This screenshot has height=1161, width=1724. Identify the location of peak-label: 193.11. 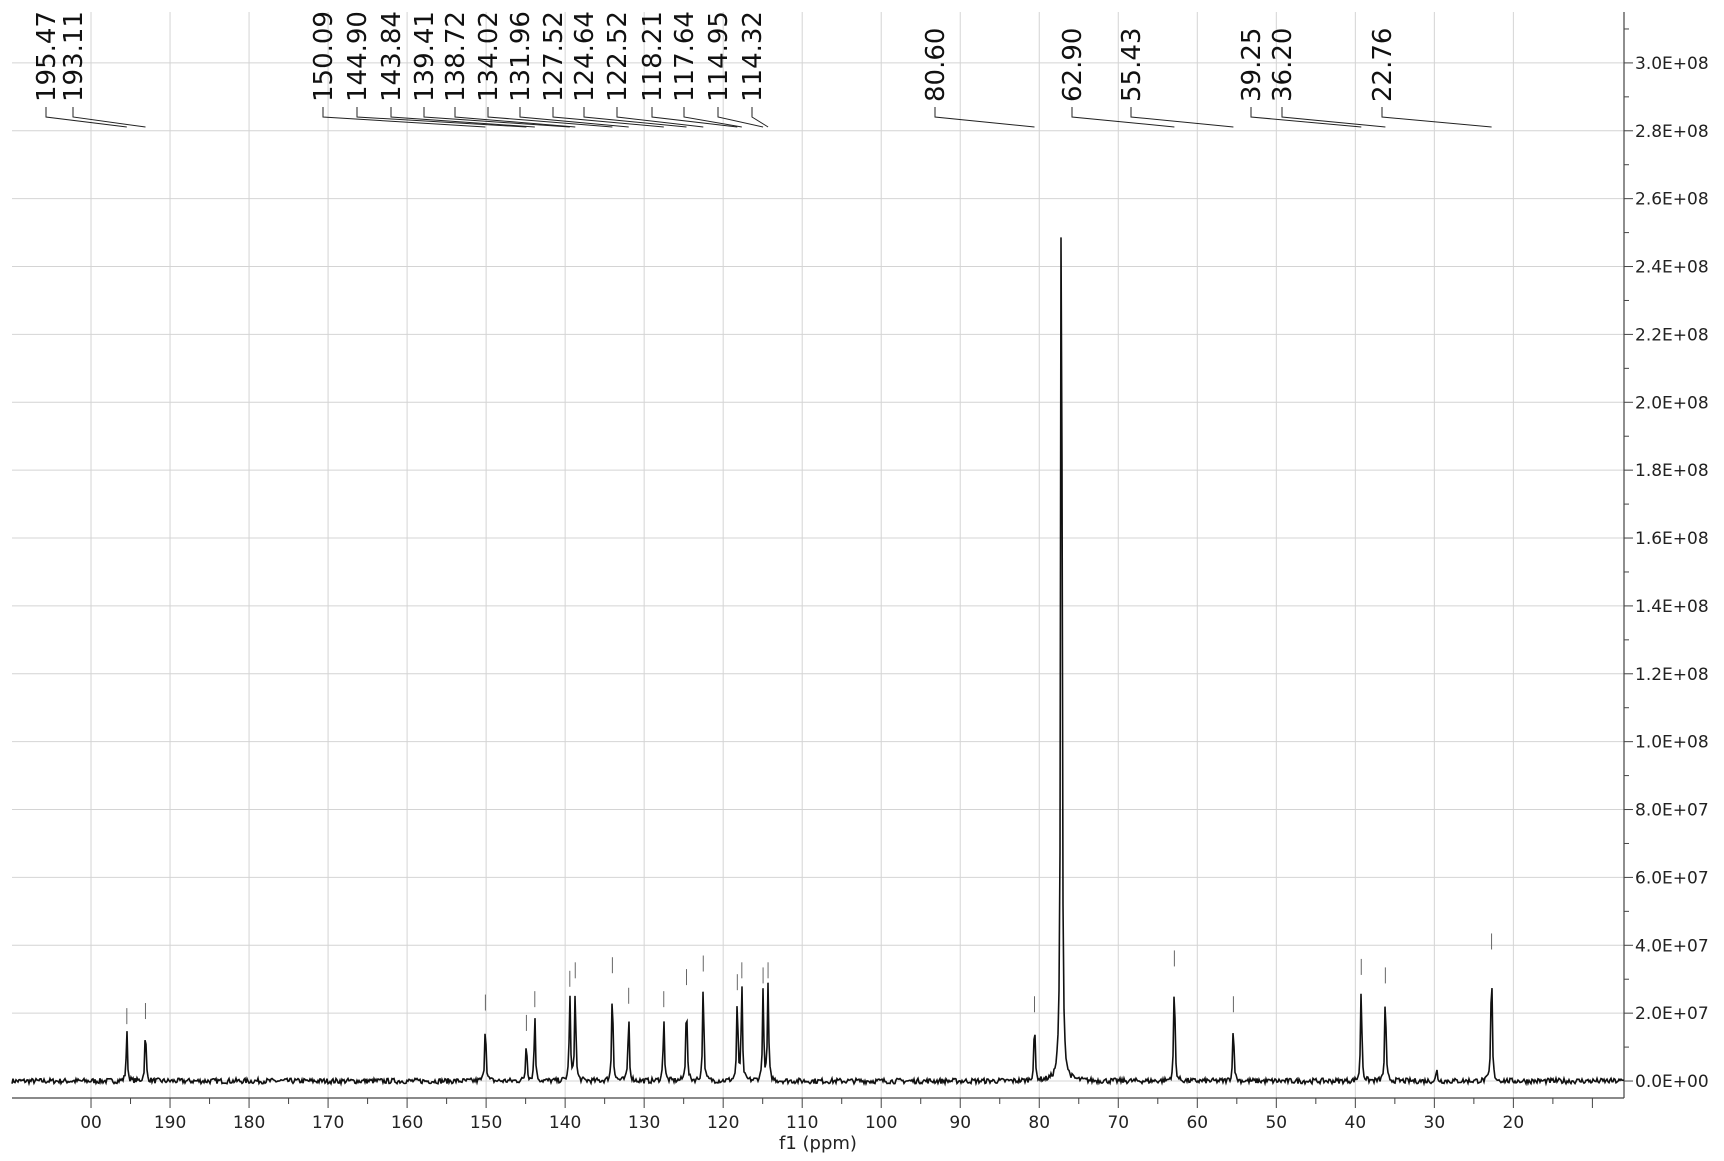
(74, 56).